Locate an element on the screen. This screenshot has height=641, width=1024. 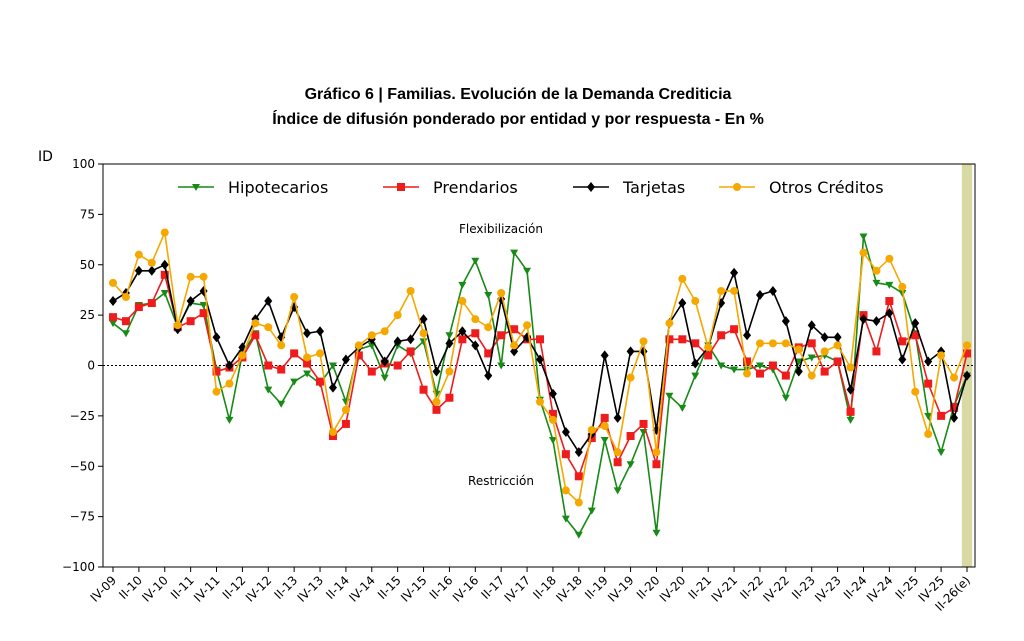
x-tick-label: IV-22 is located at coordinates (776, 589).